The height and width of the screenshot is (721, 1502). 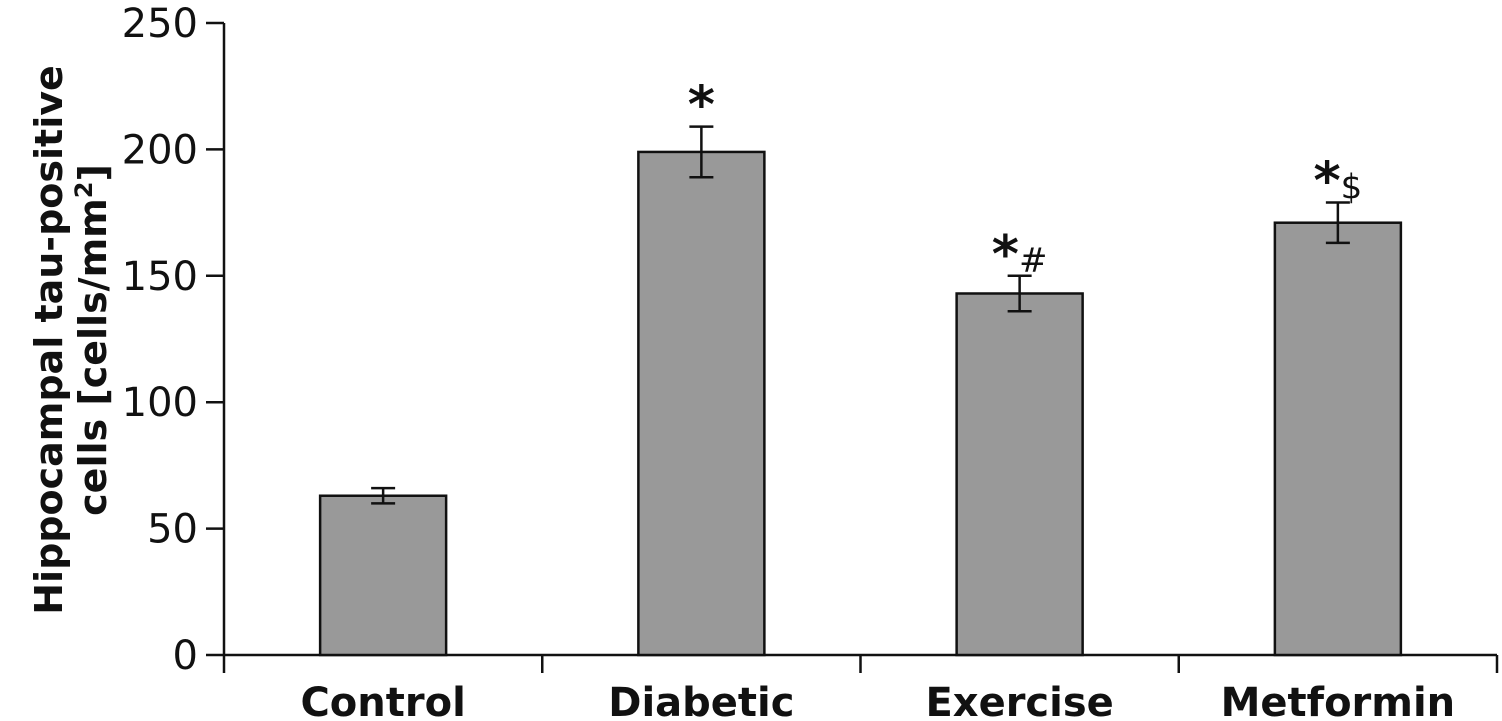 I want to click on category-label: Control, so click(x=382, y=700).